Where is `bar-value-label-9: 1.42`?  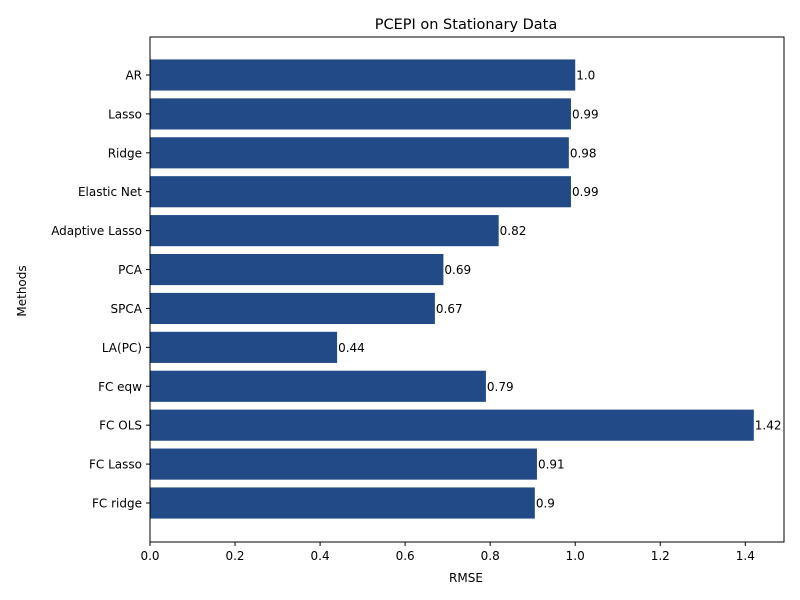 bar-value-label-9: 1.42 is located at coordinates (768, 426).